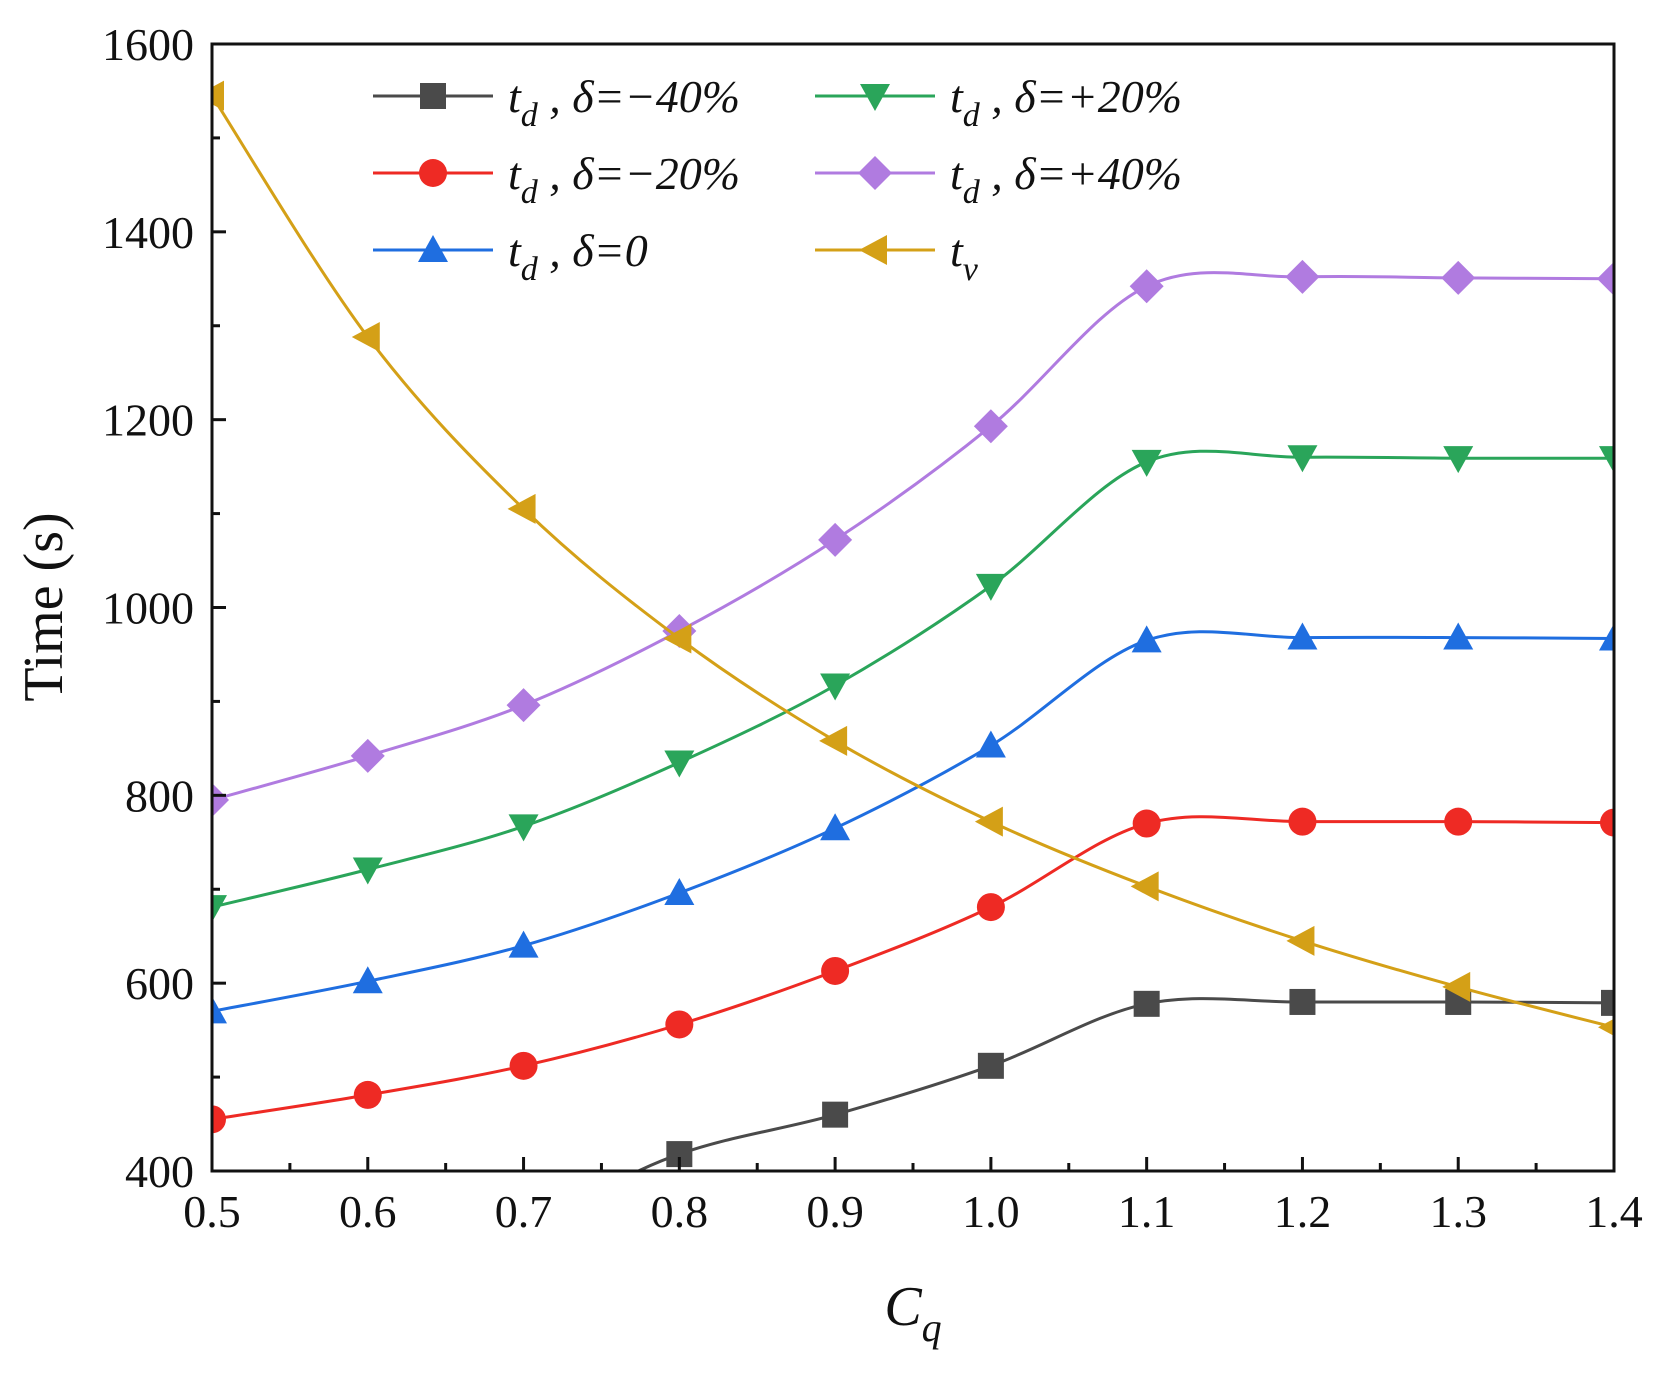  What do you see at coordinates (1066, 179) in the screenshot?
I see `legend-label: td , δ=+40%` at bounding box center [1066, 179].